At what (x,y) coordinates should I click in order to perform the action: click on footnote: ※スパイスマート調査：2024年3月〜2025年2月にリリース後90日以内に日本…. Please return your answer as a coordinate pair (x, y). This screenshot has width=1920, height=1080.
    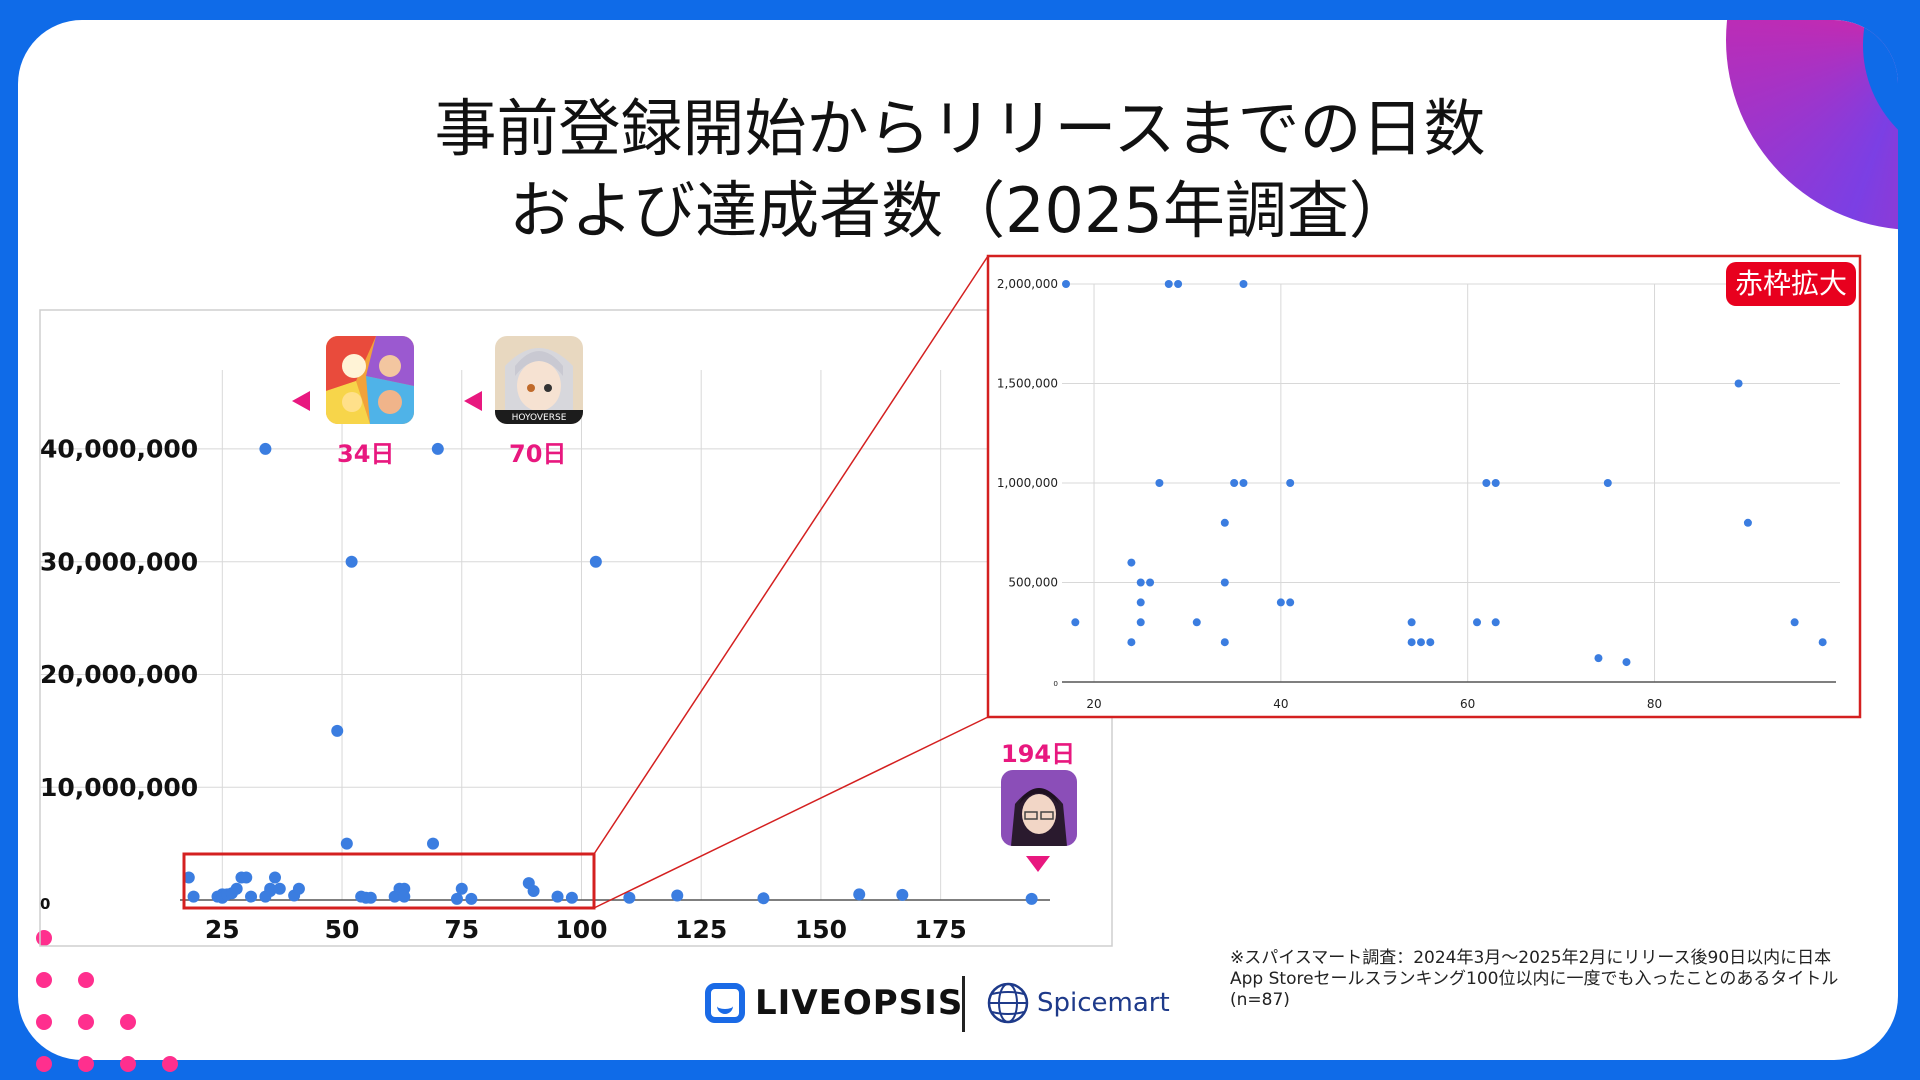
    Looking at the image, I should click on (1534, 979).